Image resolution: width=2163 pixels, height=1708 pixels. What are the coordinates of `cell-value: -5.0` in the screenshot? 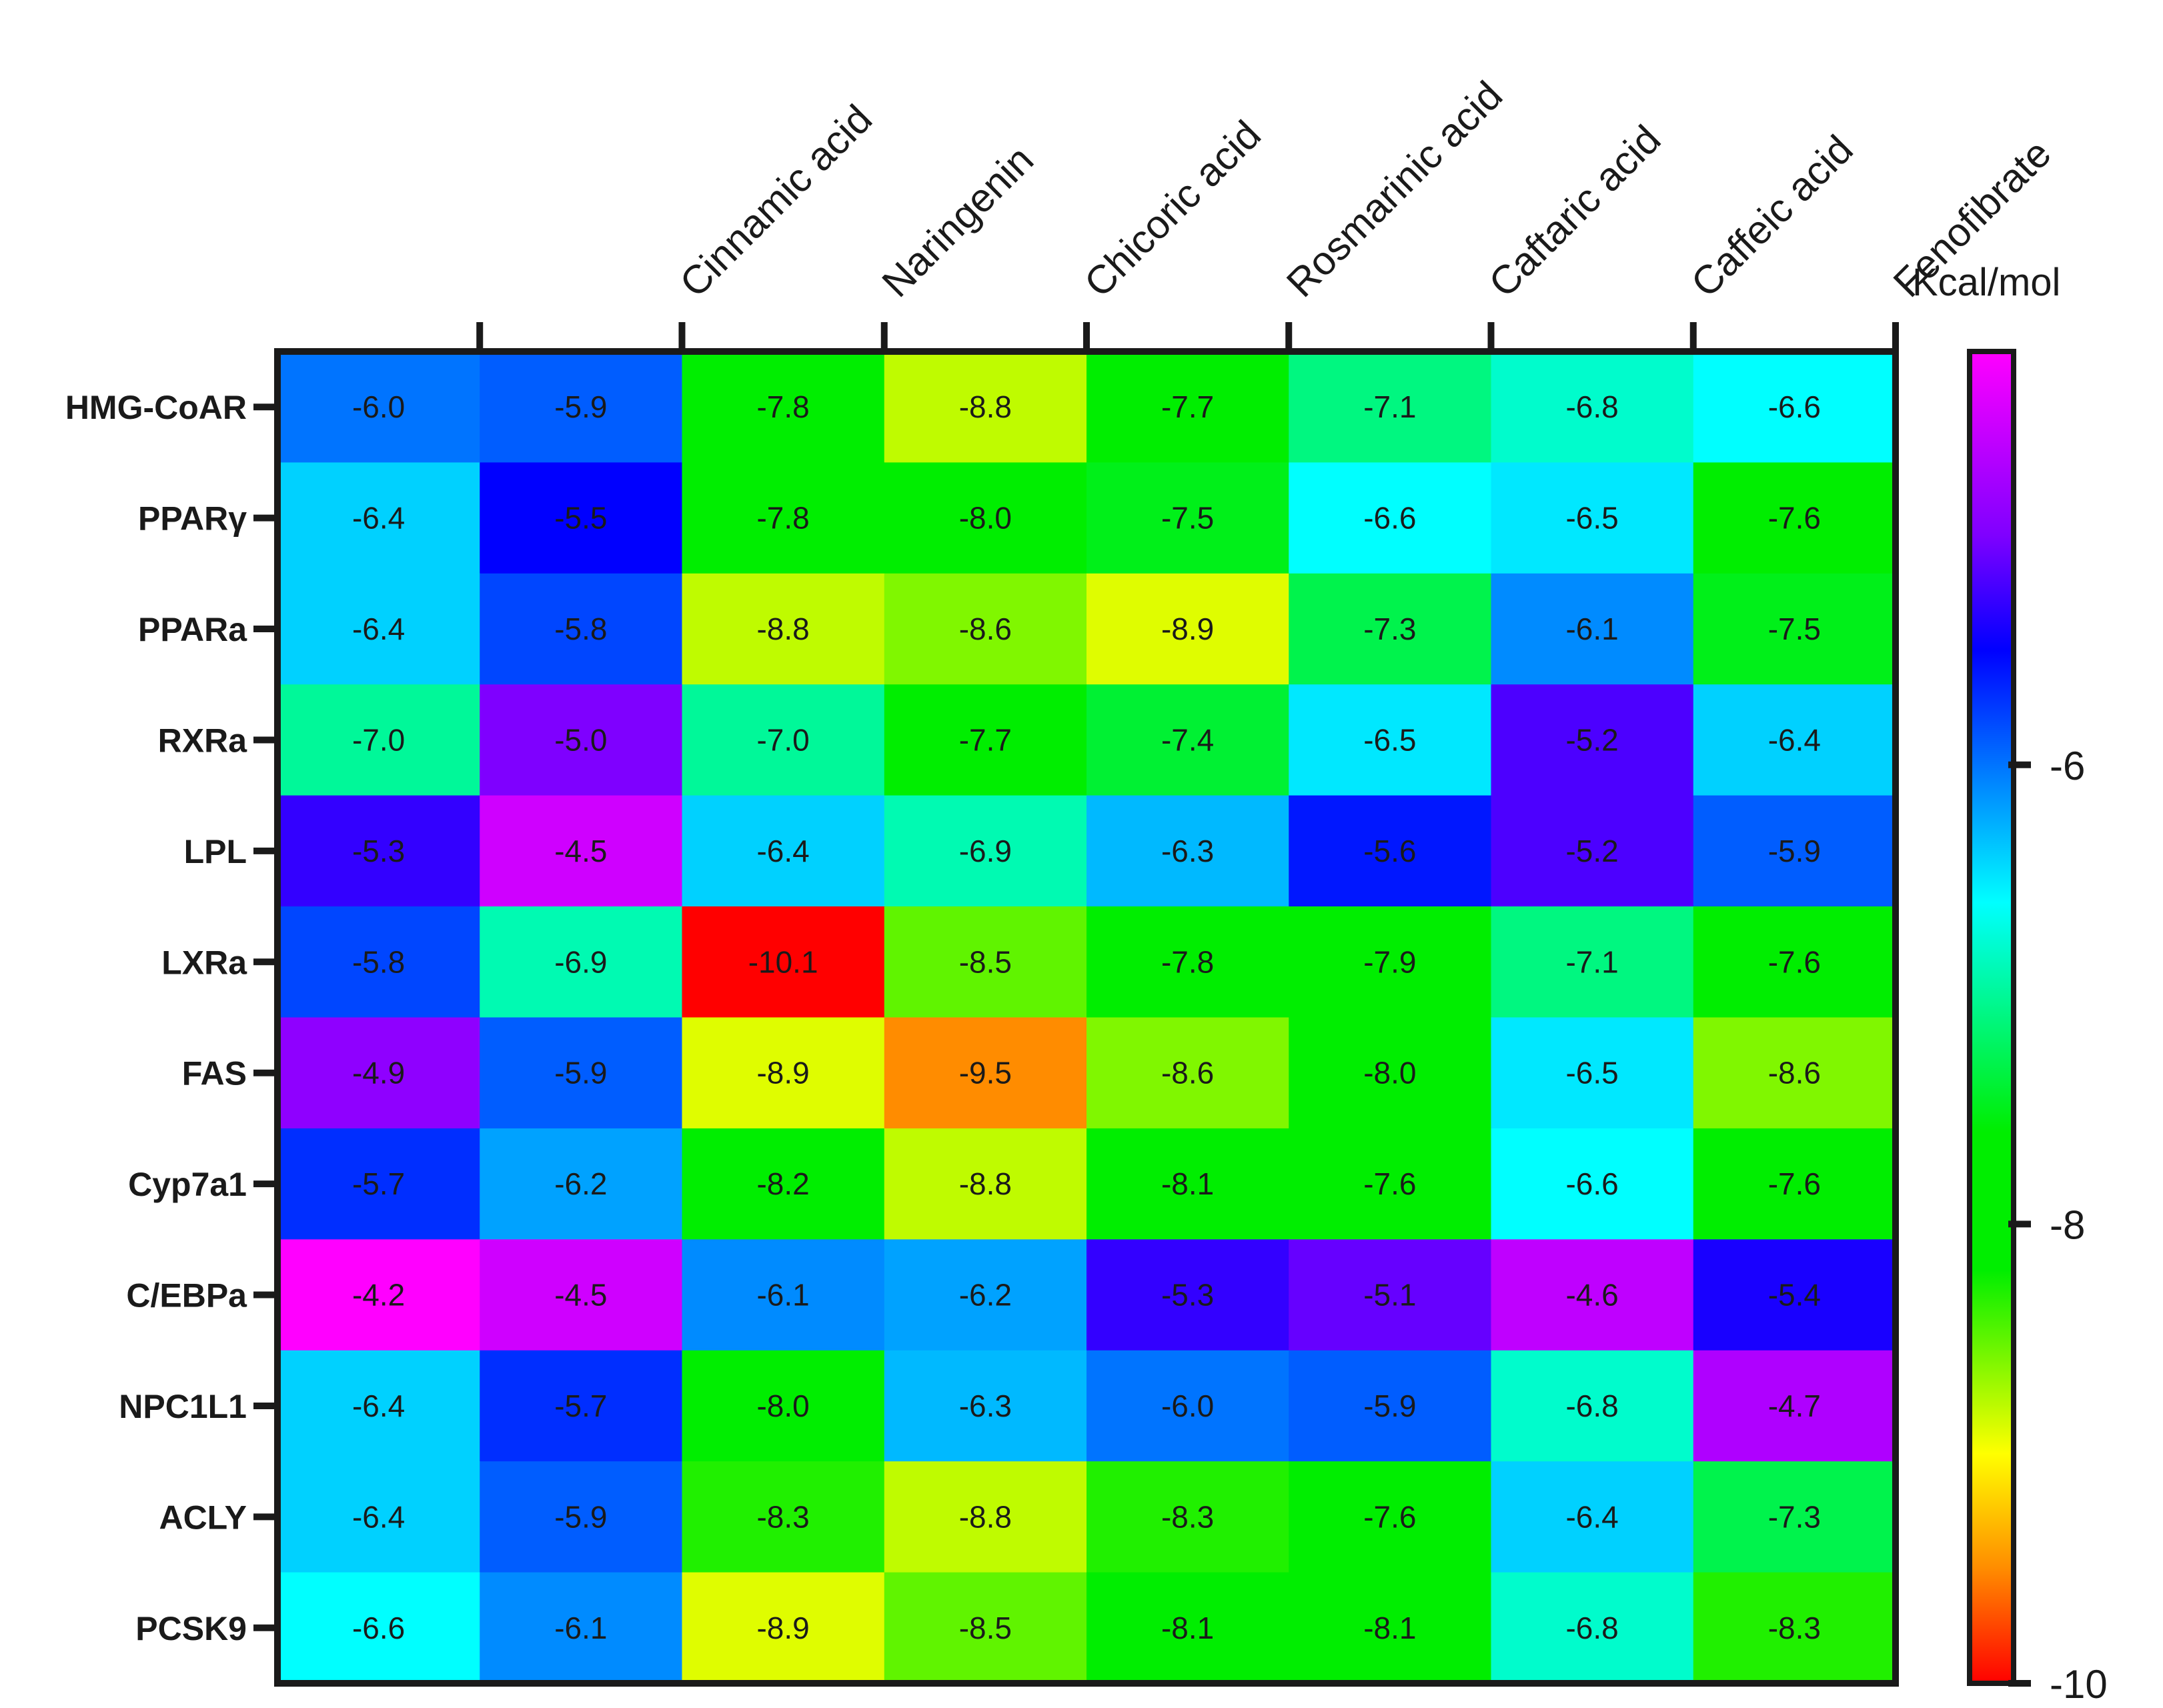 It's located at (580, 740).